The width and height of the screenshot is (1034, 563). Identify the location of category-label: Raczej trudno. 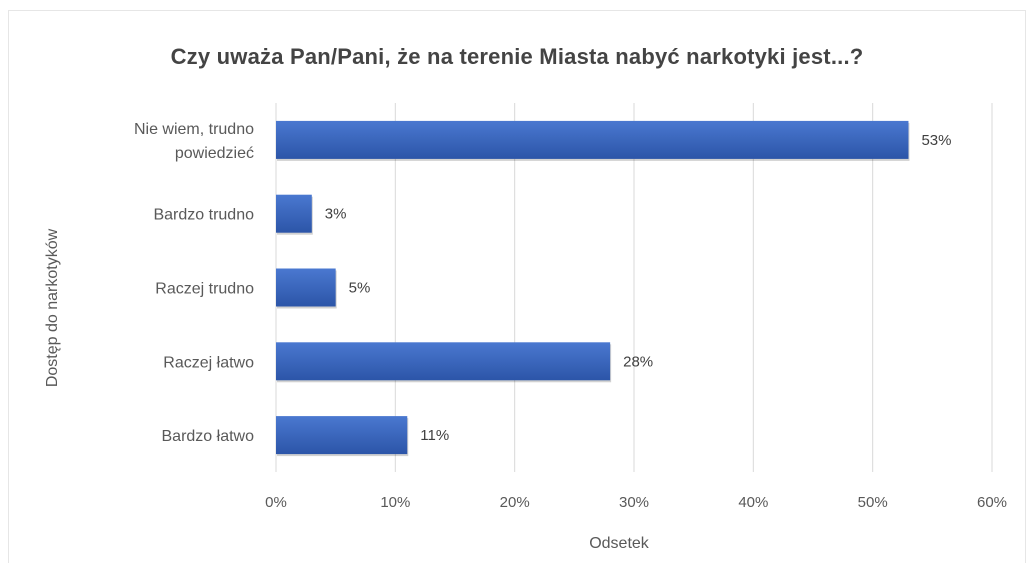
(204, 289).